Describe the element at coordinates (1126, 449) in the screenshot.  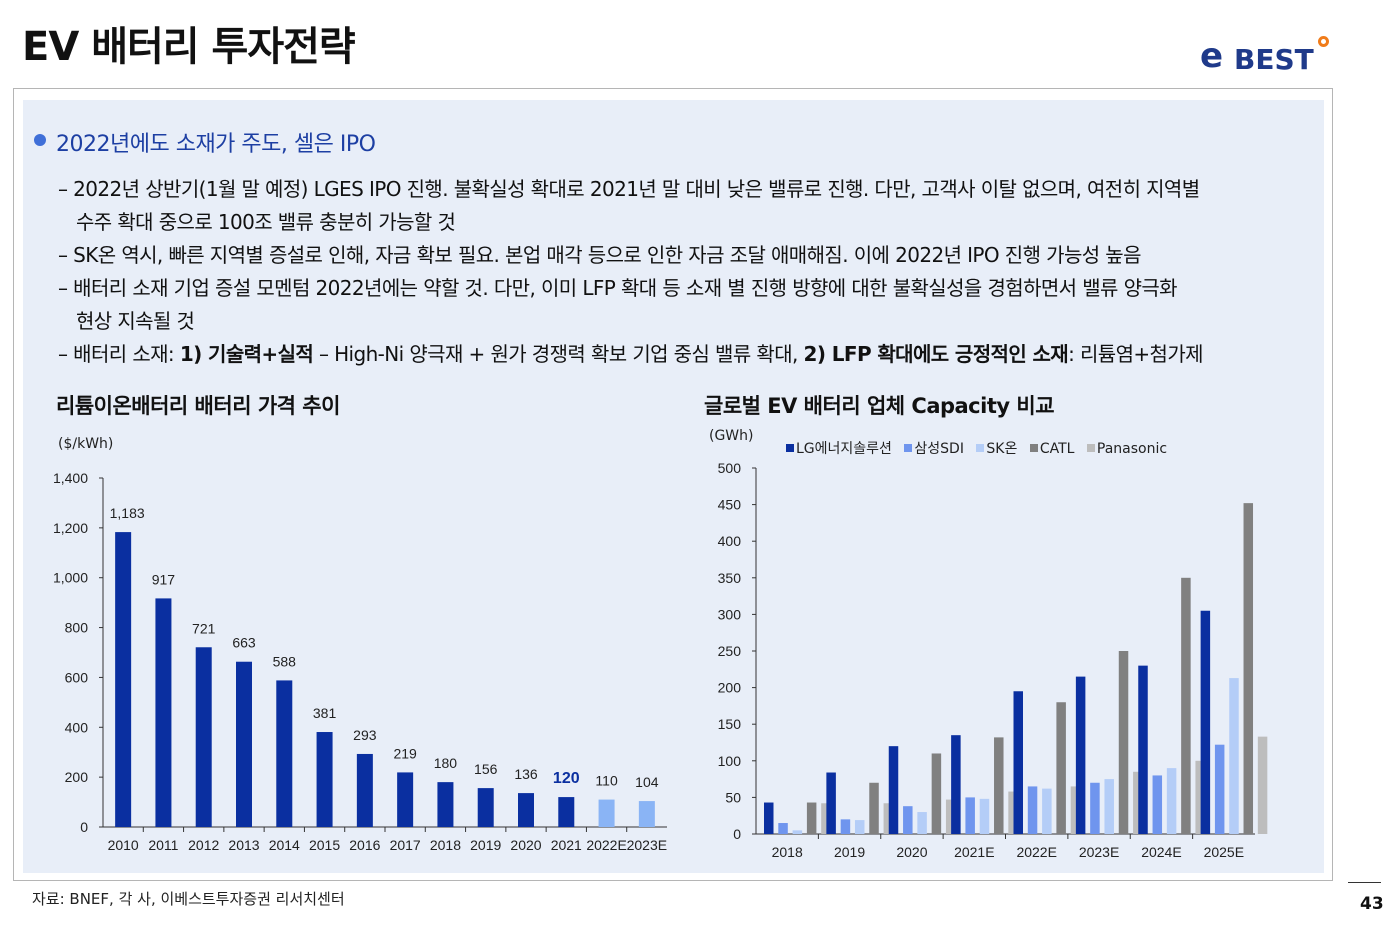
I see `legend-item-panasonic: Panasonic` at that location.